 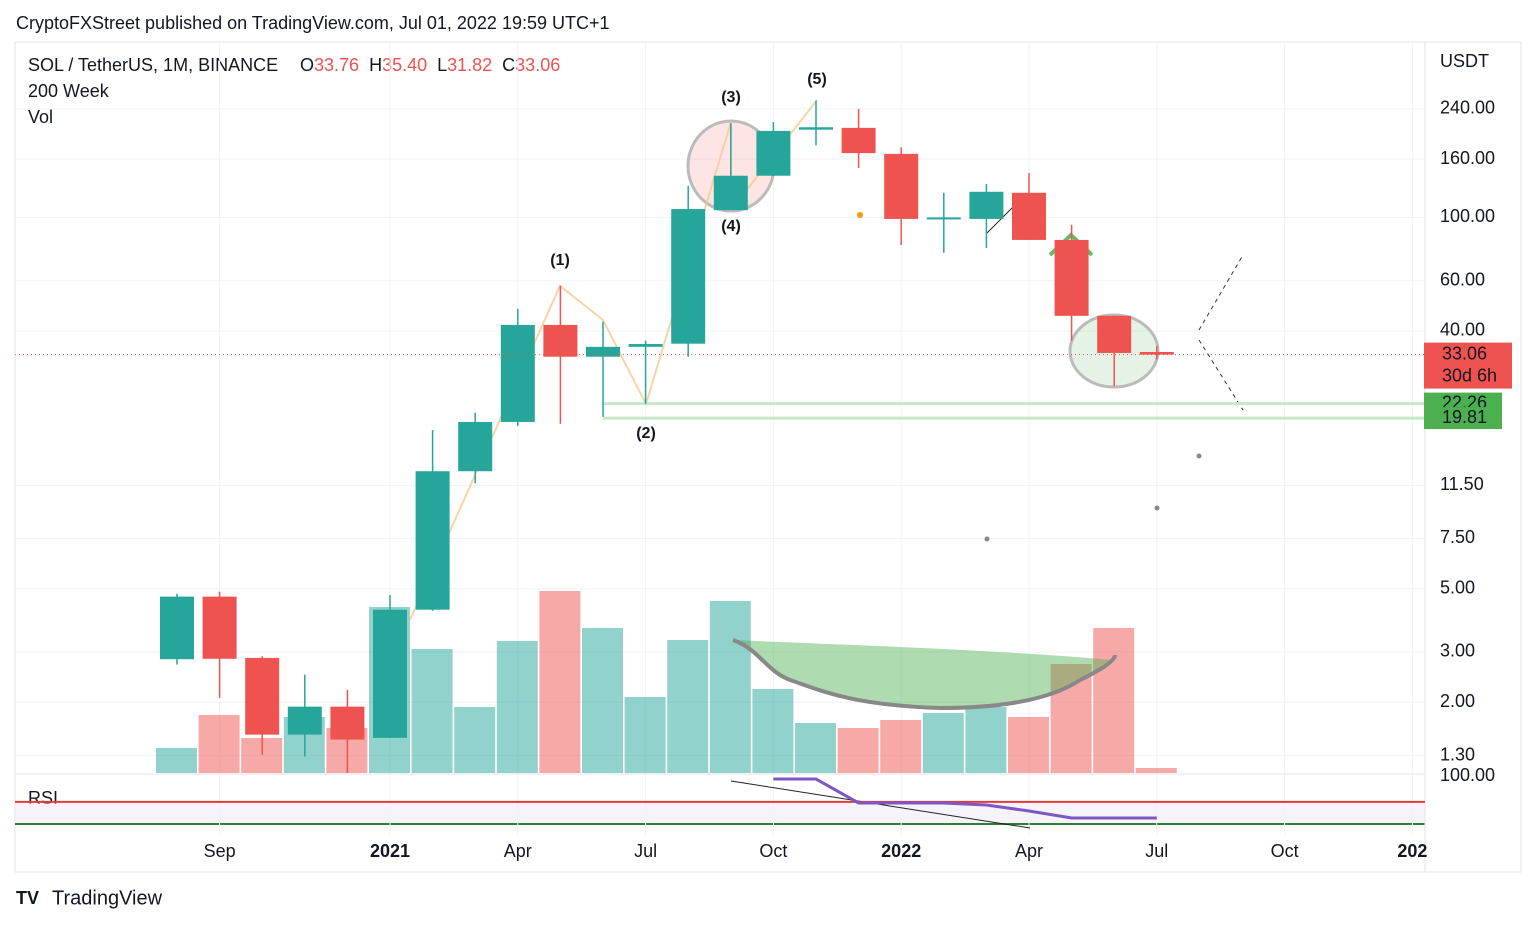 I want to click on x-tick-label: 2022, so click(x=901, y=851).